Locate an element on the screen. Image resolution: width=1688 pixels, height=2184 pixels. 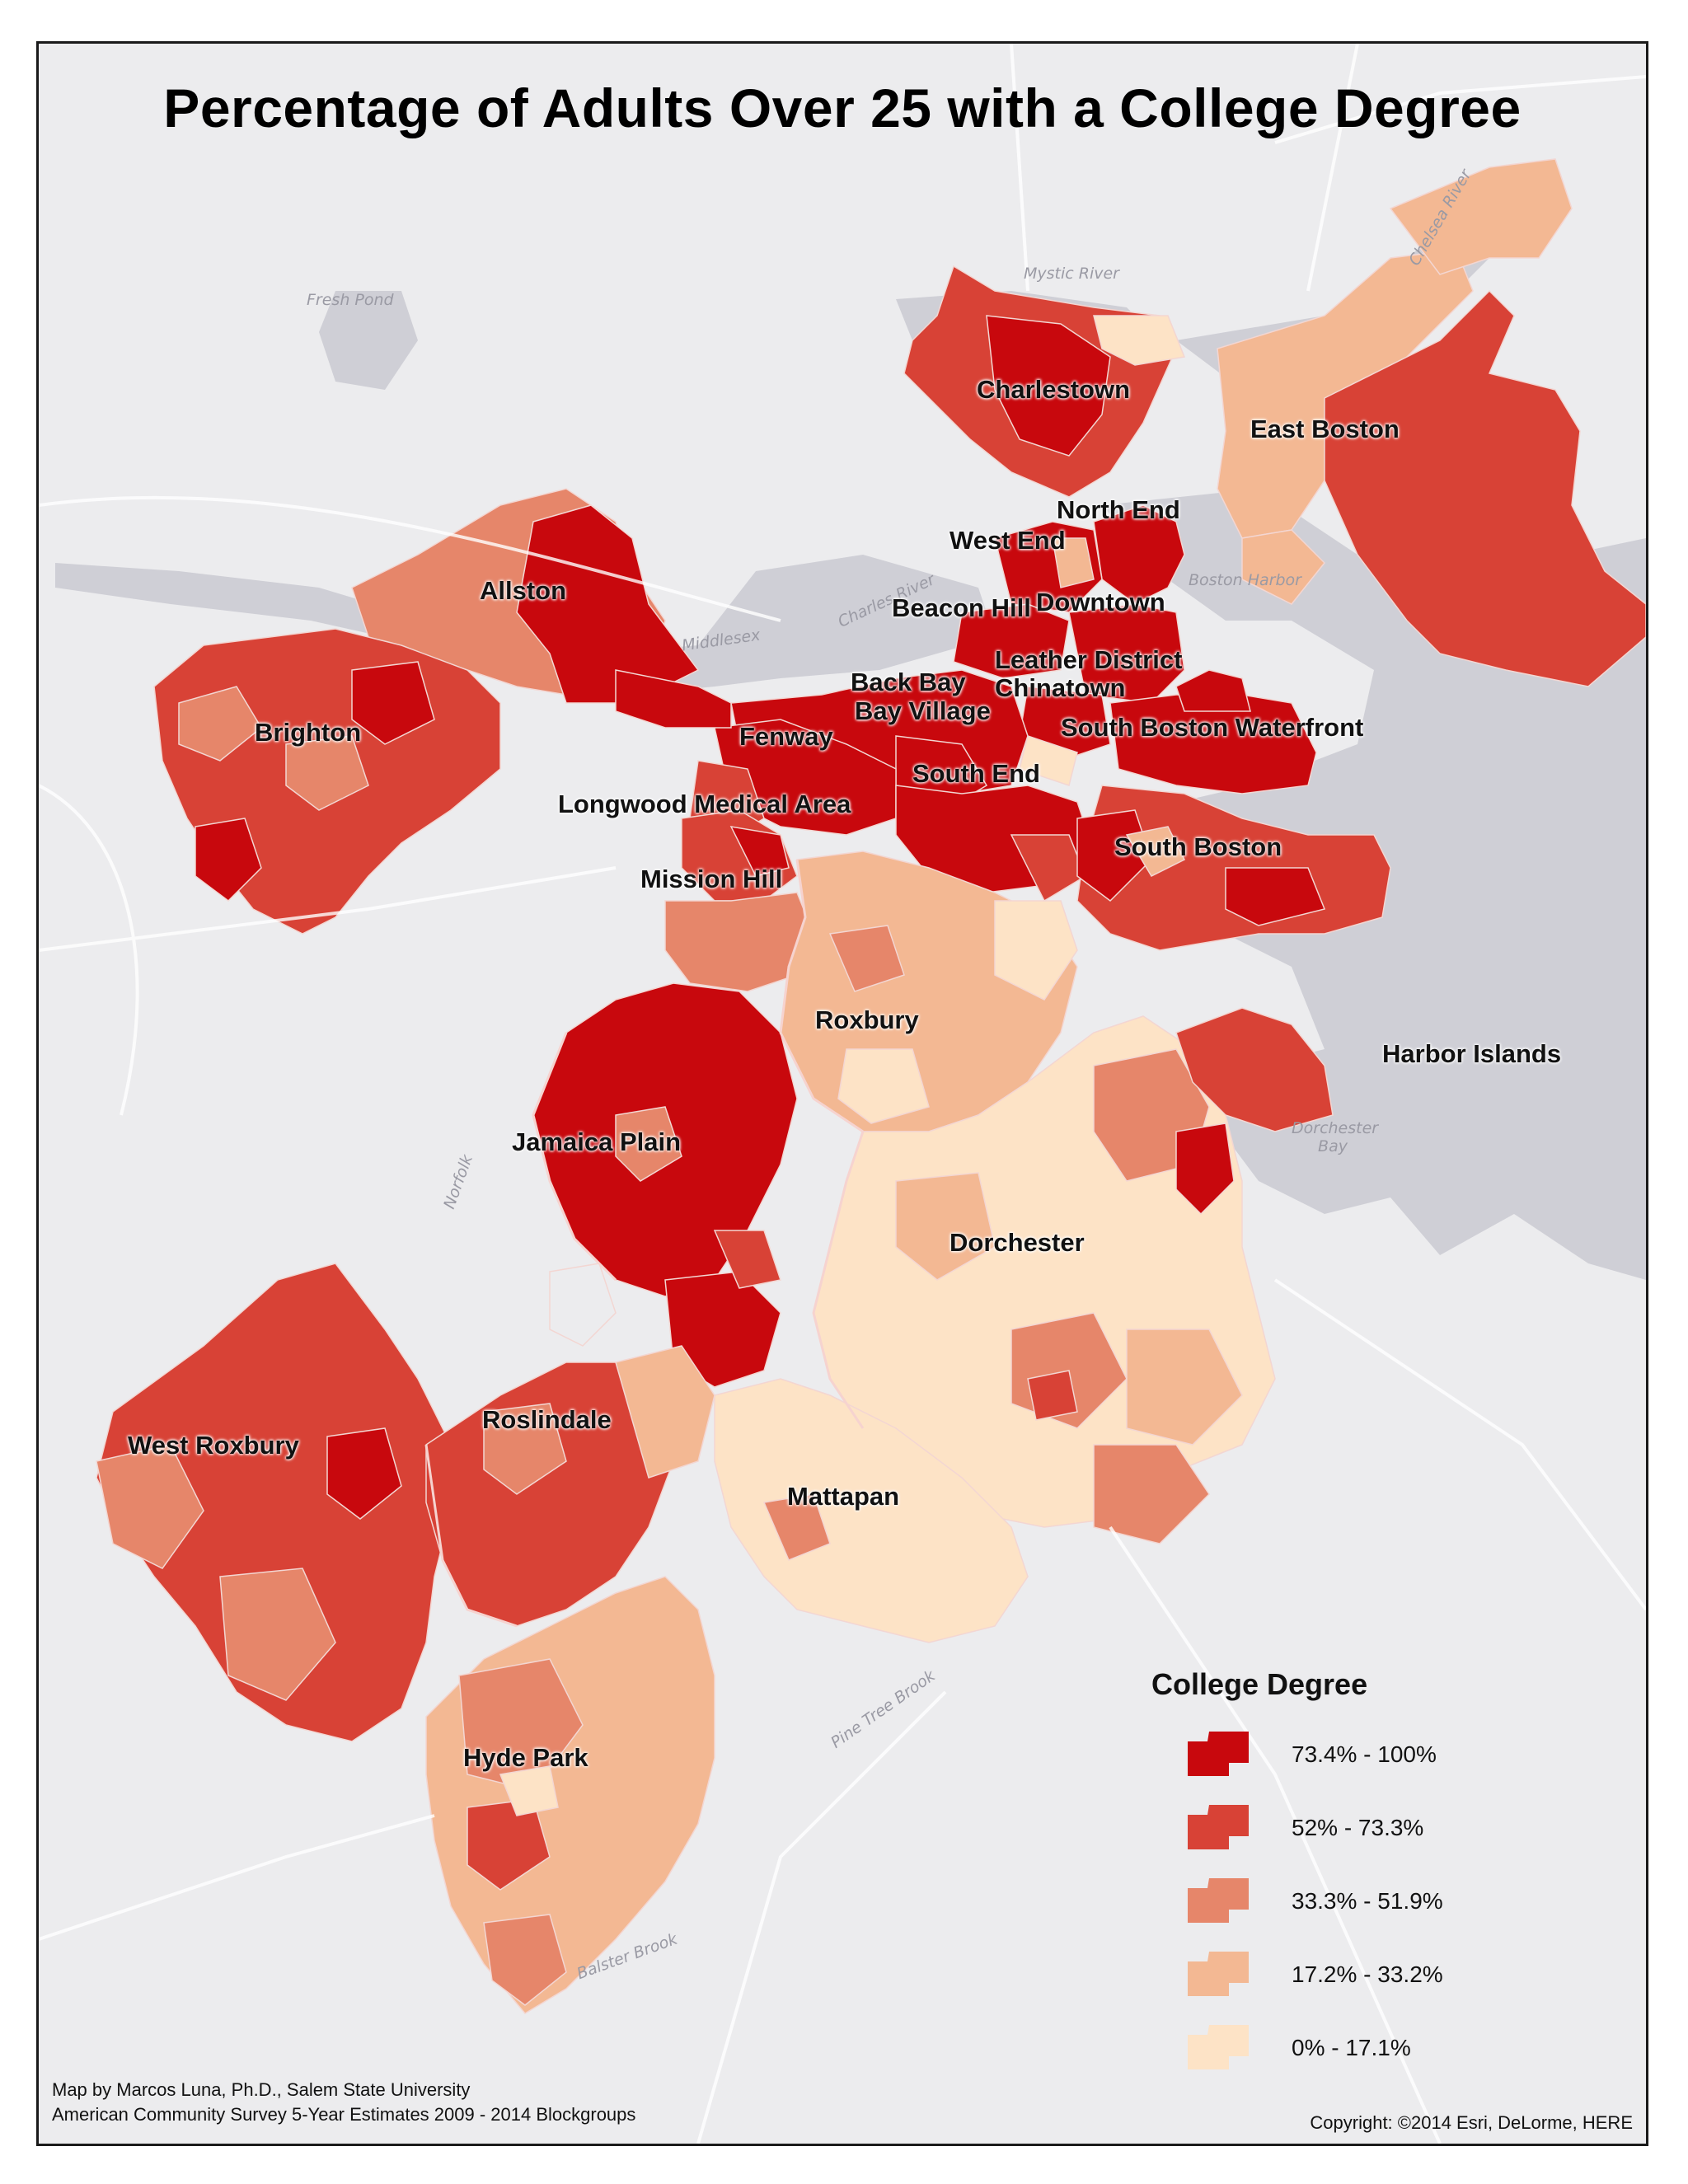
dorchester-savin is located at coordinates (1205, 1169).